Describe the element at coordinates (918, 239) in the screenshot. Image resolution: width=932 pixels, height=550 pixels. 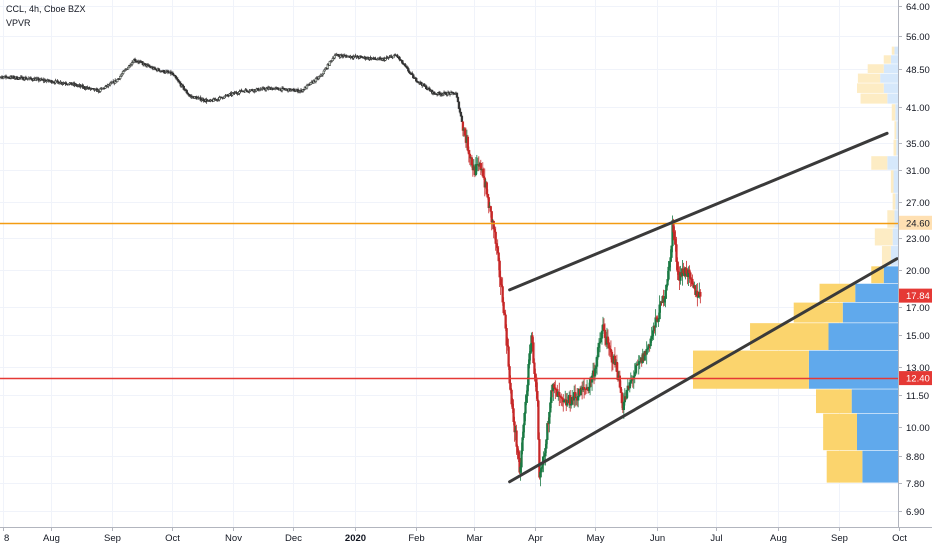
I see `price-tick-label: 23.00` at that location.